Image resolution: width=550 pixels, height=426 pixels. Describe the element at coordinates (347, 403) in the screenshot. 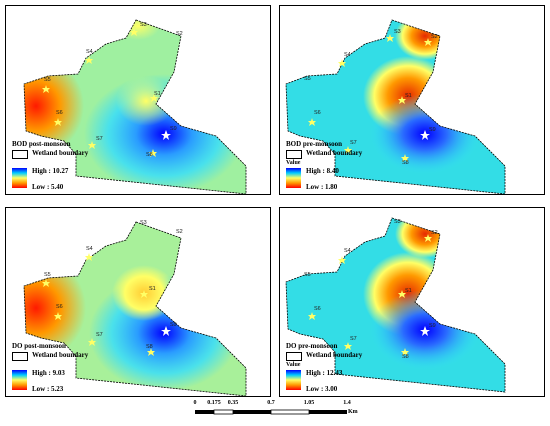

I see `scale-tick: 1.4` at that location.